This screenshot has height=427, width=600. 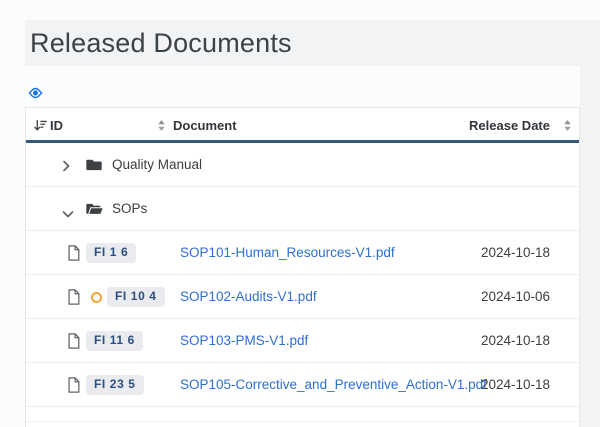 What do you see at coordinates (302, 209) in the screenshot?
I see `folder-row-sops: SOPs` at bounding box center [302, 209].